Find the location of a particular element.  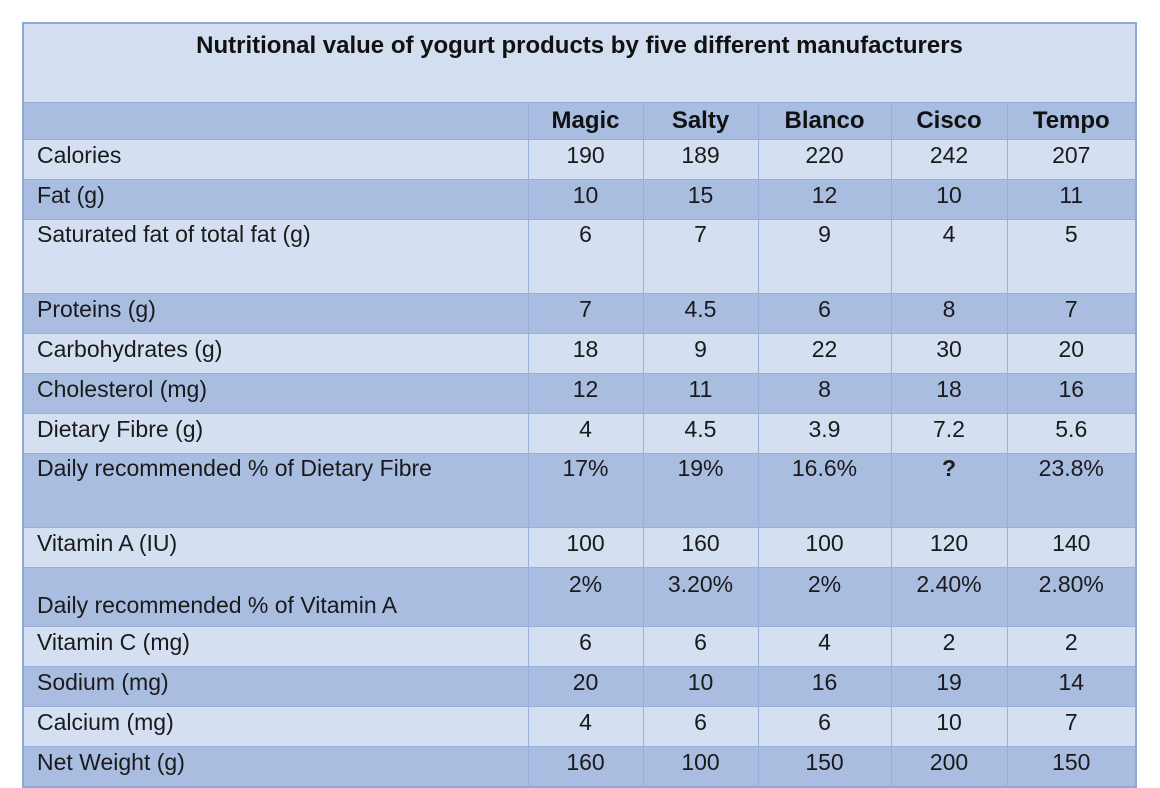

row-label: Vitamin C (mg) is located at coordinates (275, 646).